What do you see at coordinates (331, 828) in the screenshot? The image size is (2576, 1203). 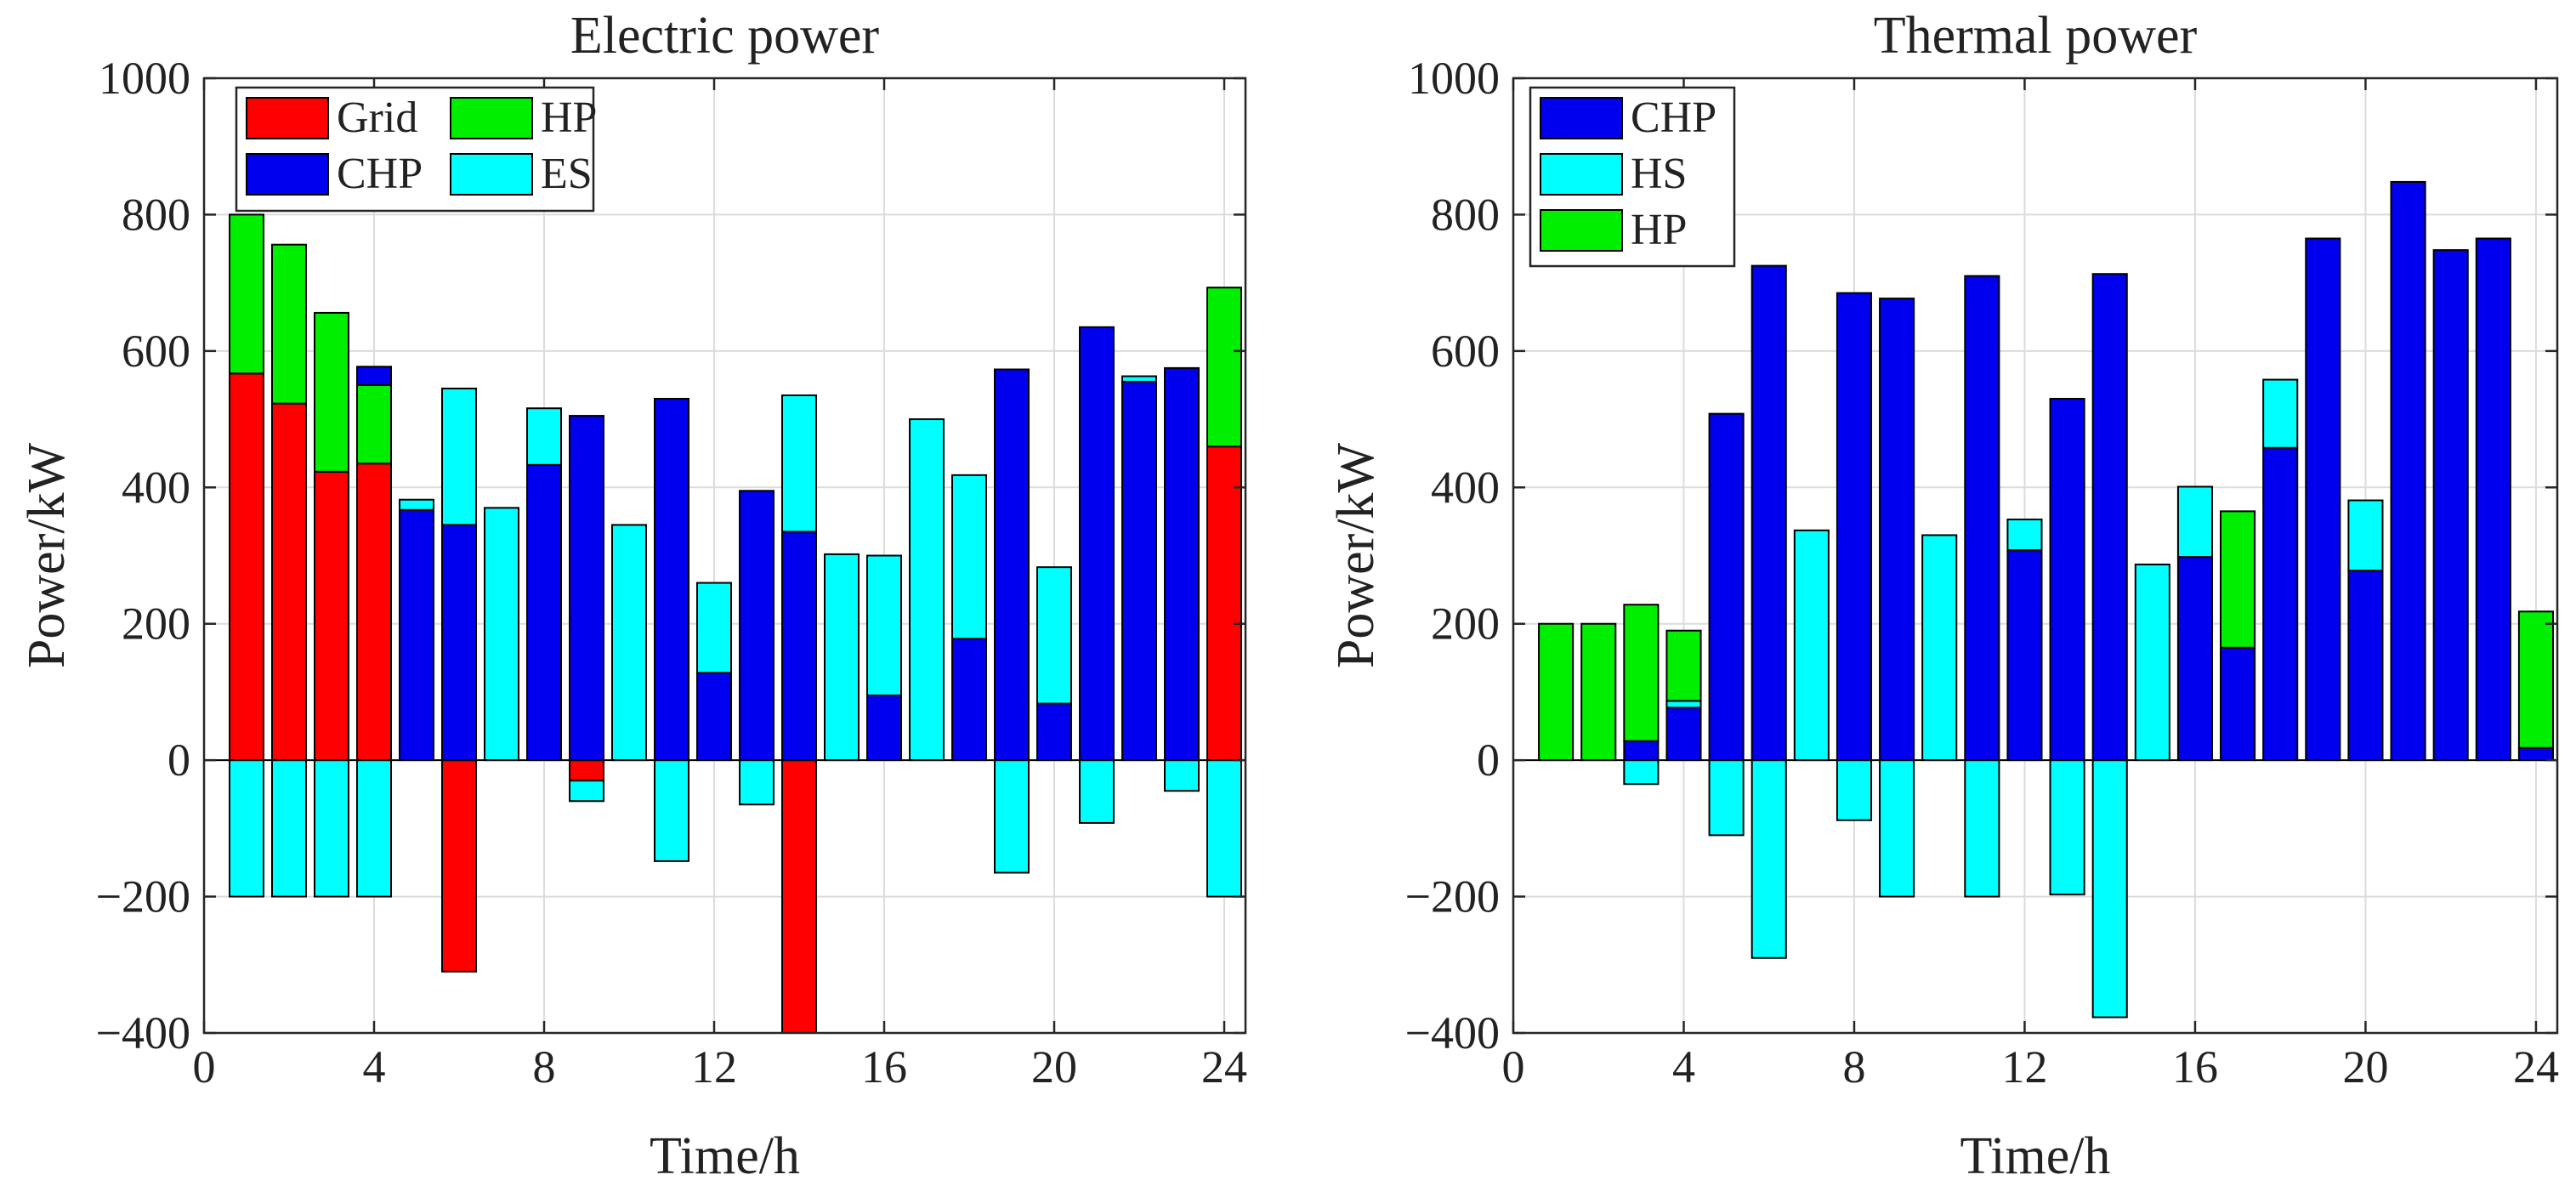 I see `bar-es-h3` at bounding box center [331, 828].